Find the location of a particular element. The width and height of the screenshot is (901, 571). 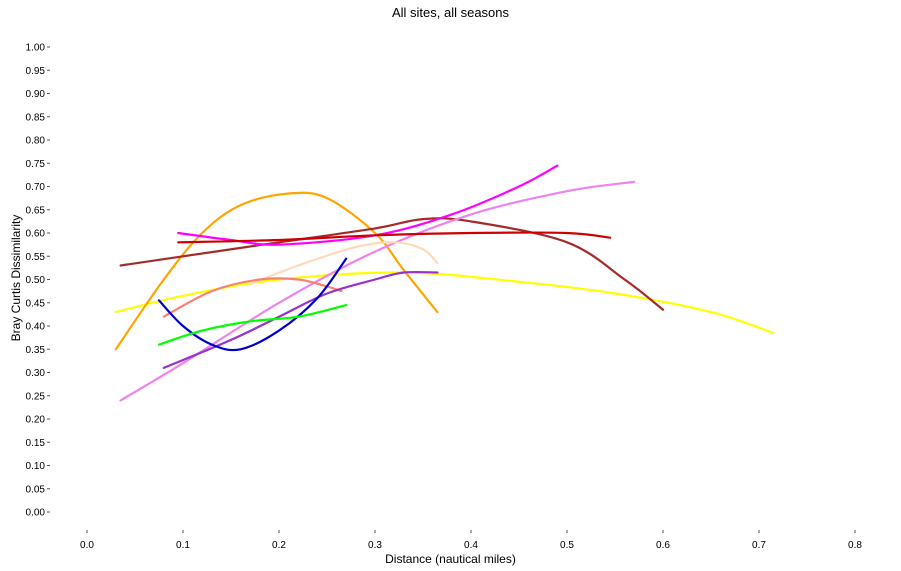

y-tick-label: 0.35 is located at coordinates (36, 350).